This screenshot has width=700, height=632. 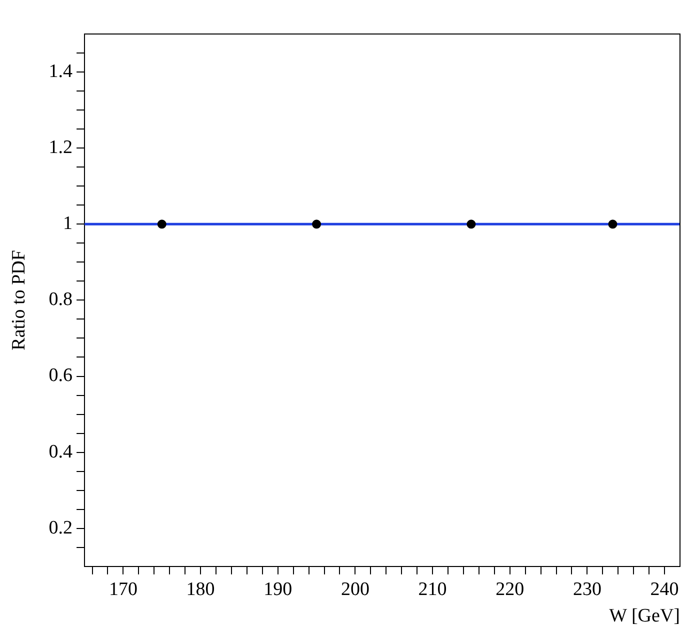 What do you see at coordinates (355, 589) in the screenshot?
I see `x-tick-label: 200` at bounding box center [355, 589].